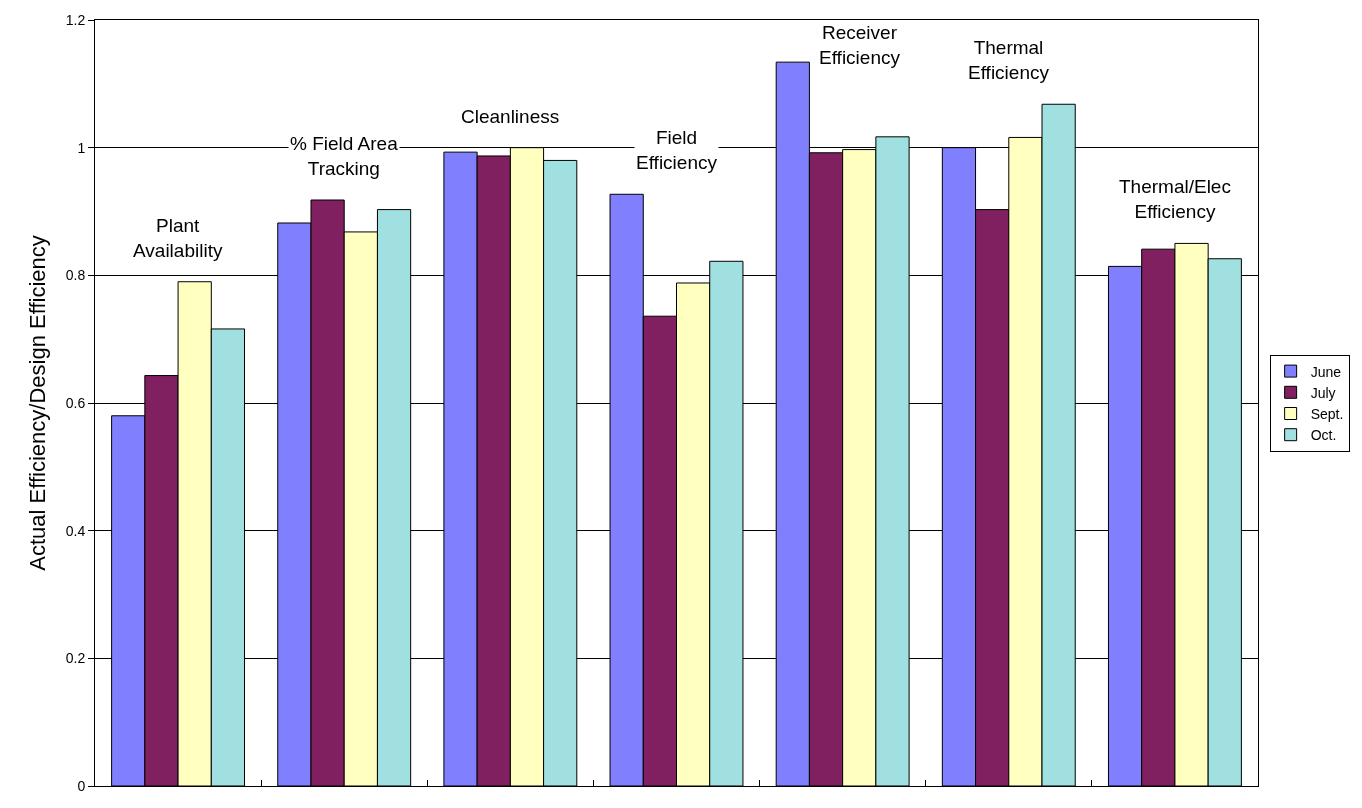 The width and height of the screenshot is (1362, 808). I want to click on x-tick-label: Cleanliness, so click(510, 116).